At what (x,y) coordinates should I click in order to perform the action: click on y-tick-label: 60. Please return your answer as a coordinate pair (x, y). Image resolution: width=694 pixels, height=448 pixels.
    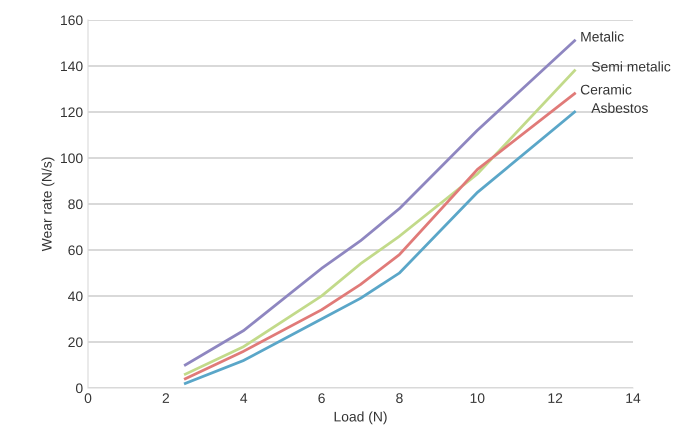
    Looking at the image, I should click on (75, 250).